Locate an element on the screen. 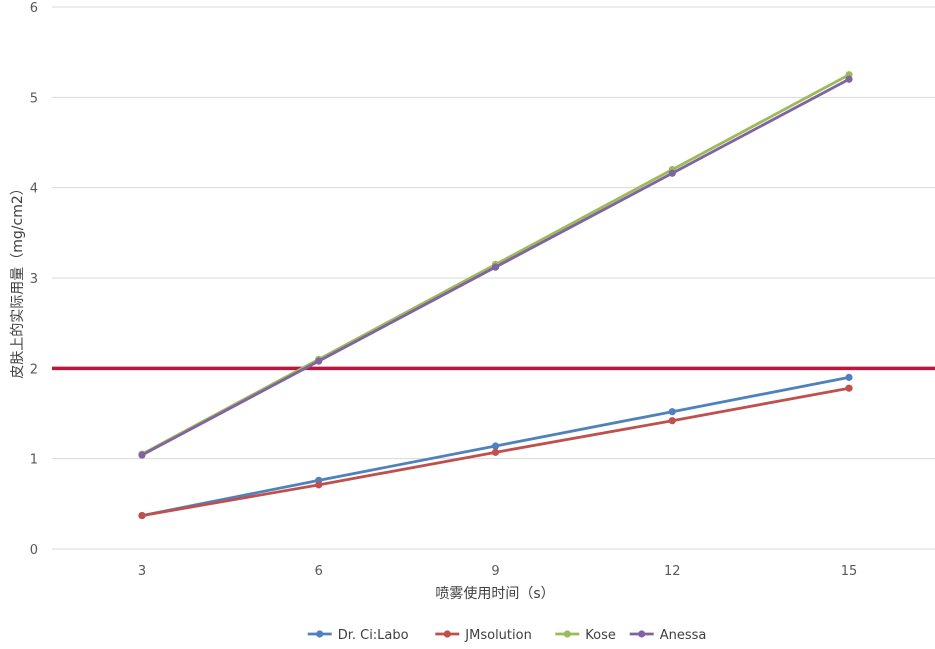 The width and height of the screenshot is (935, 649). legend-item: Dr. Ci:Labo is located at coordinates (358, 635).